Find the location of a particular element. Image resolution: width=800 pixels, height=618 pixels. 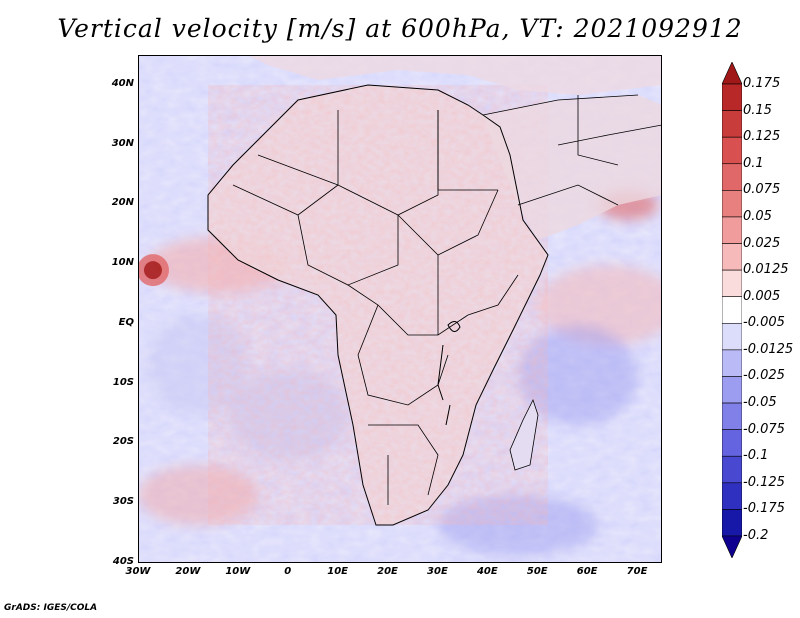

colorbar-tick-label: 0.15 is located at coordinates (757, 110).